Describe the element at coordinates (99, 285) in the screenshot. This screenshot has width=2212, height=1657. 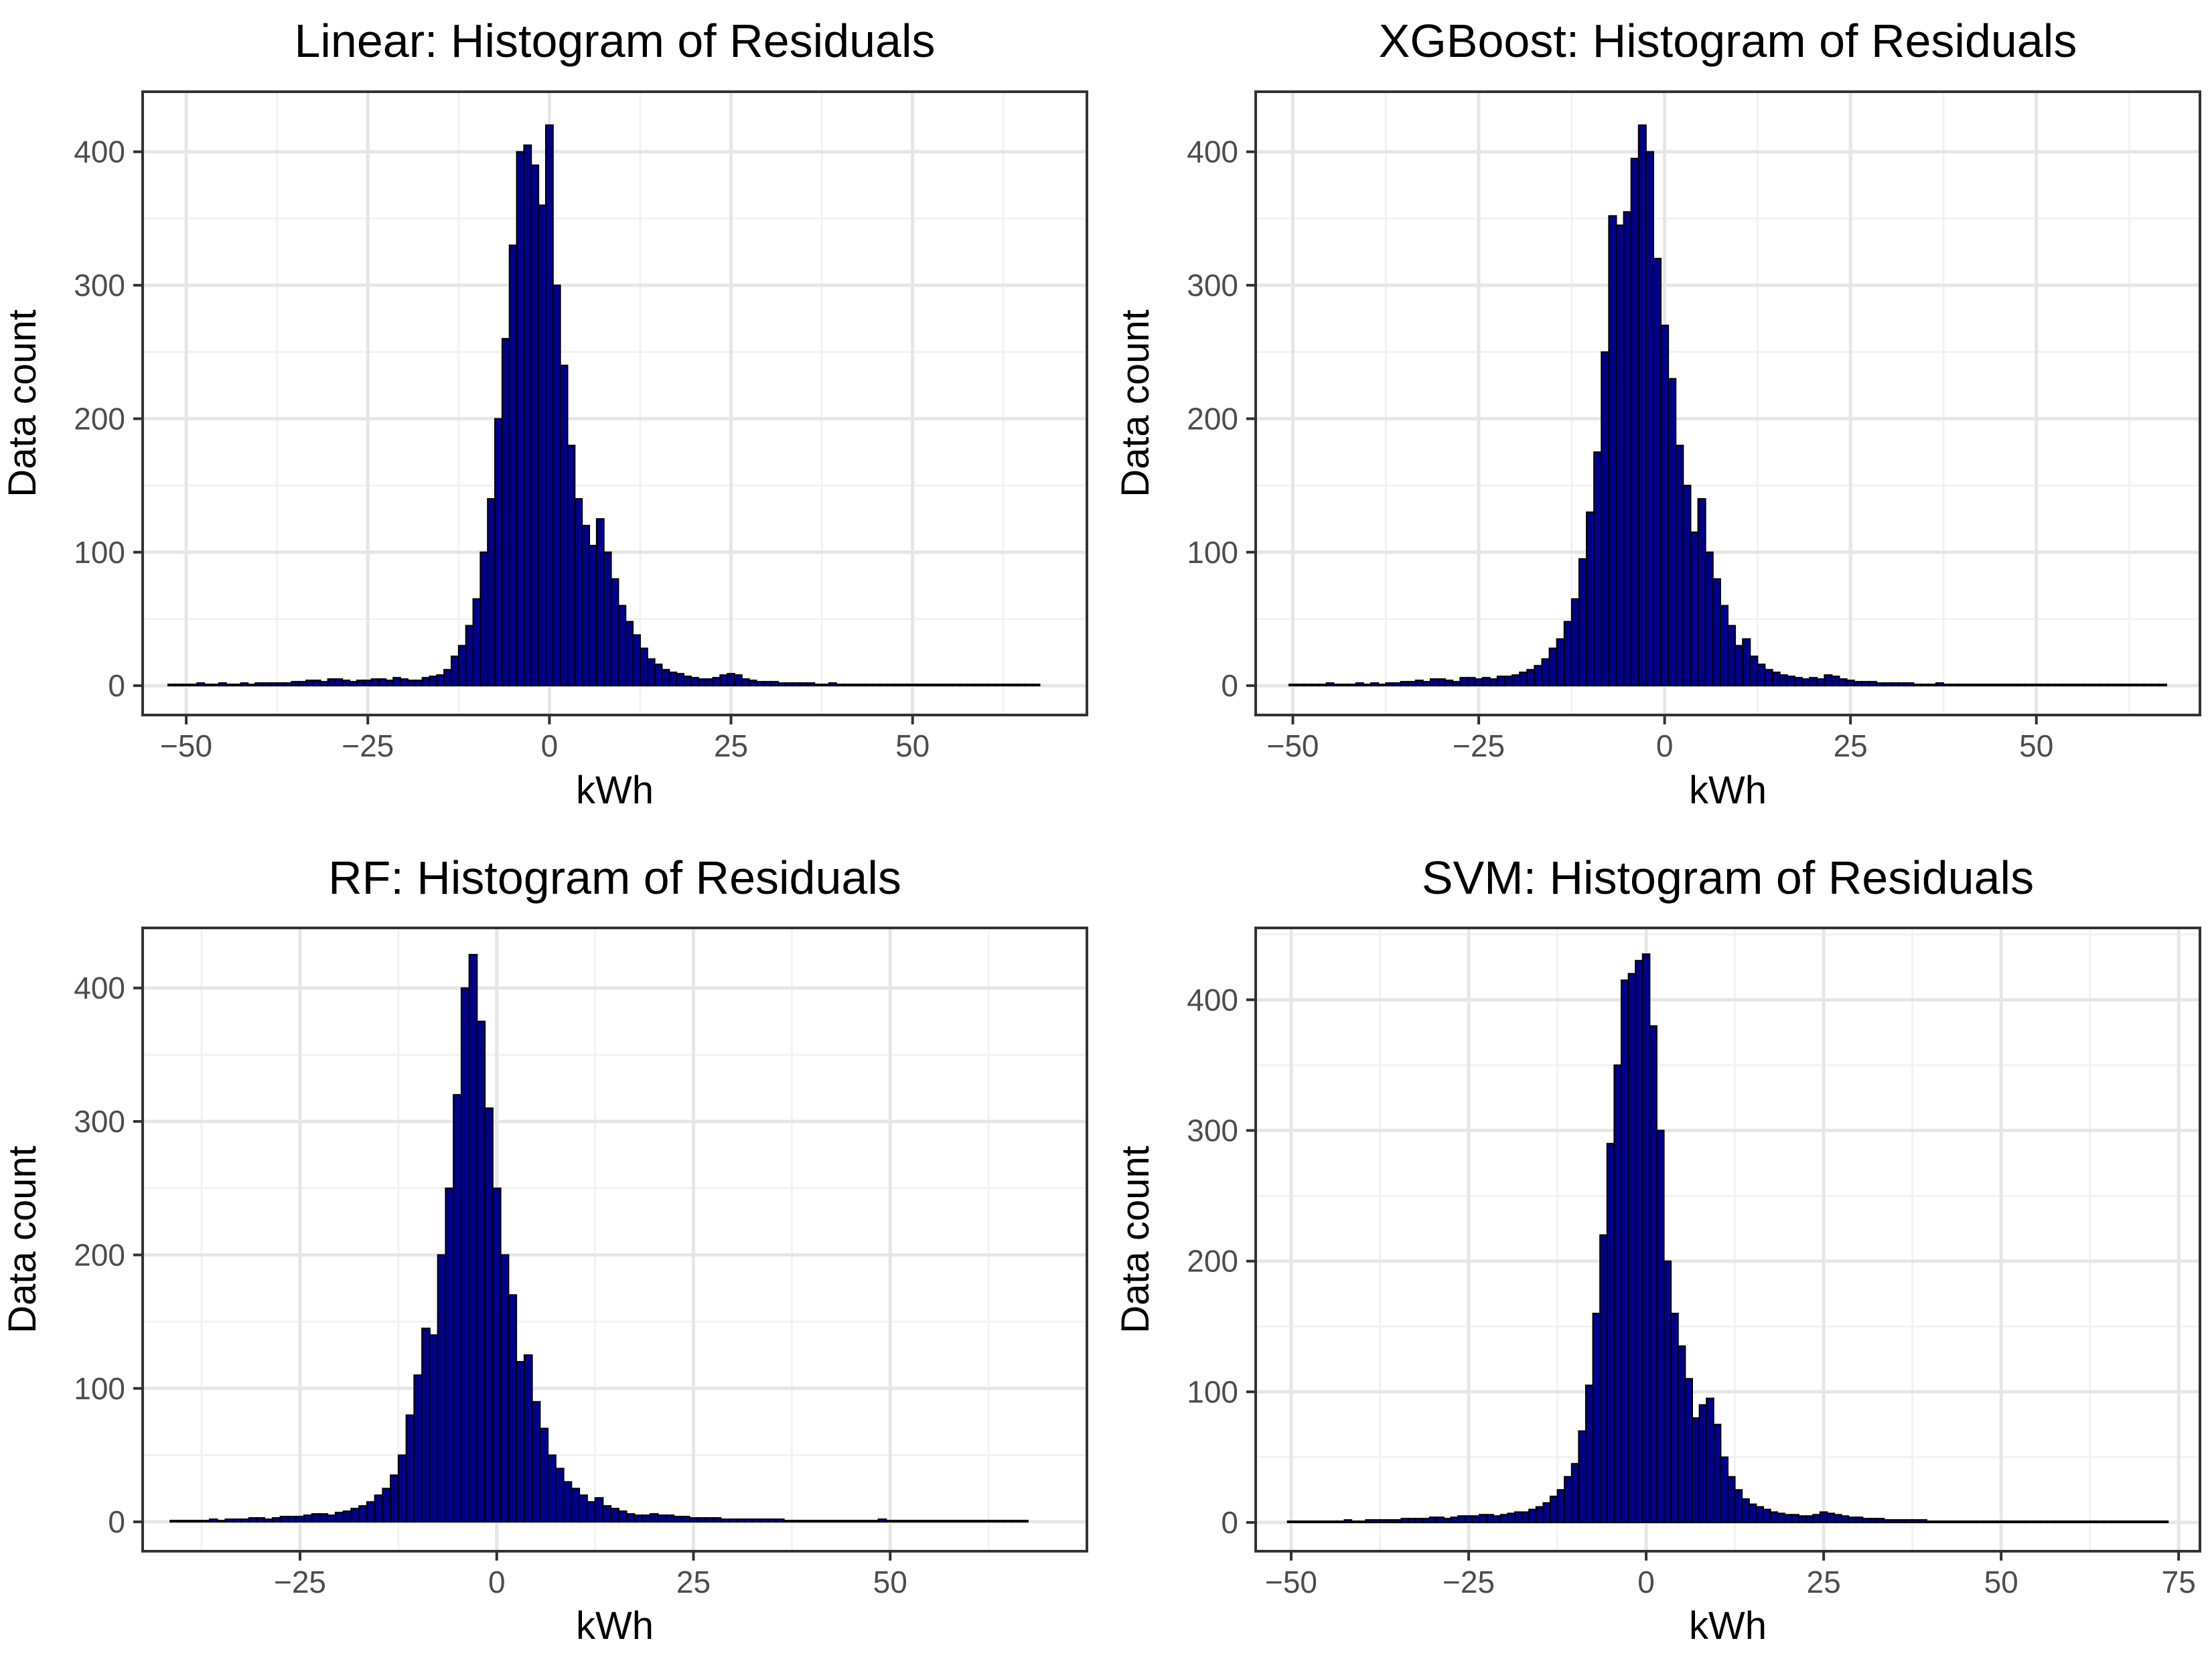
I see `y-tick-label: 300` at that location.